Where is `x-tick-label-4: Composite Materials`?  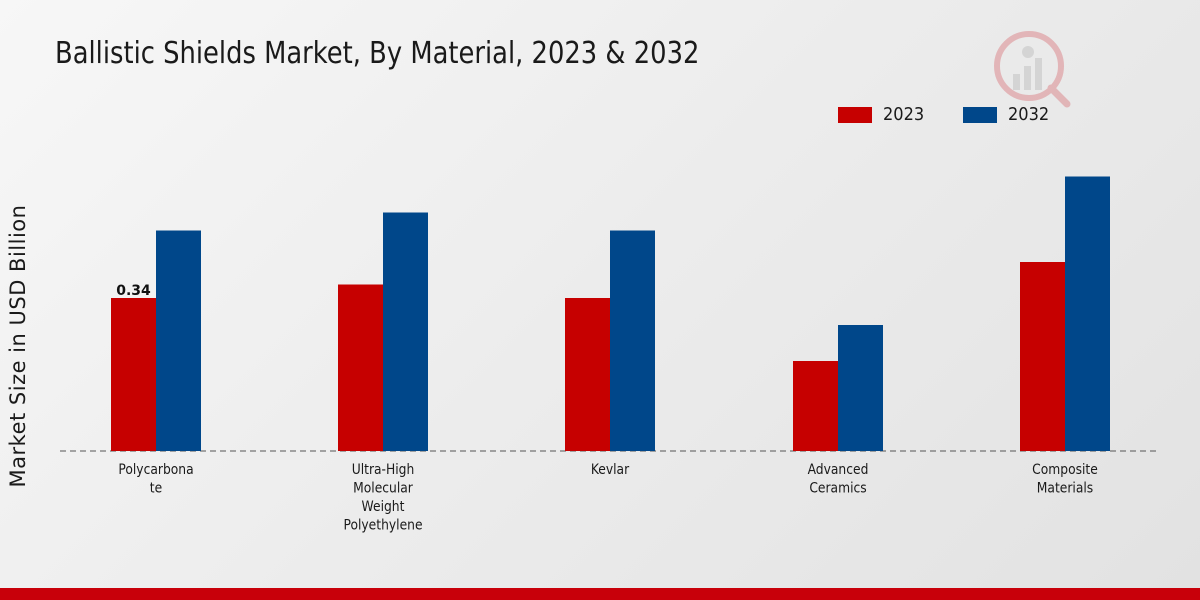 x-tick-label-4: Composite Materials is located at coordinates (1065, 479).